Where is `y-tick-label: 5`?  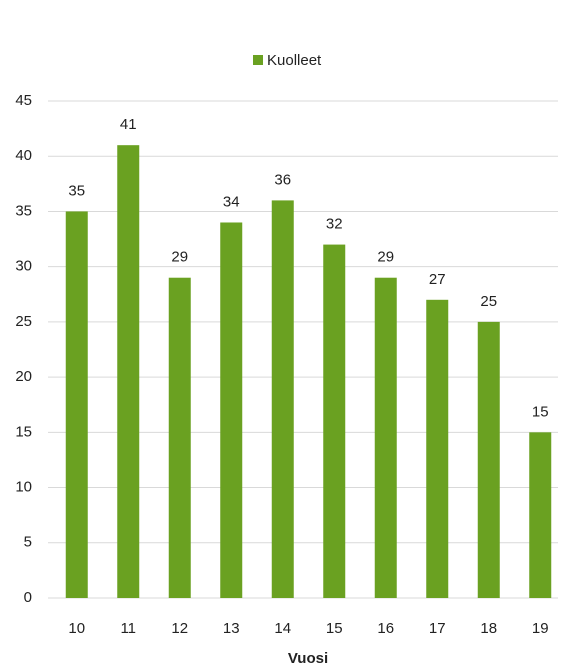
y-tick-label: 5 is located at coordinates (28, 542).